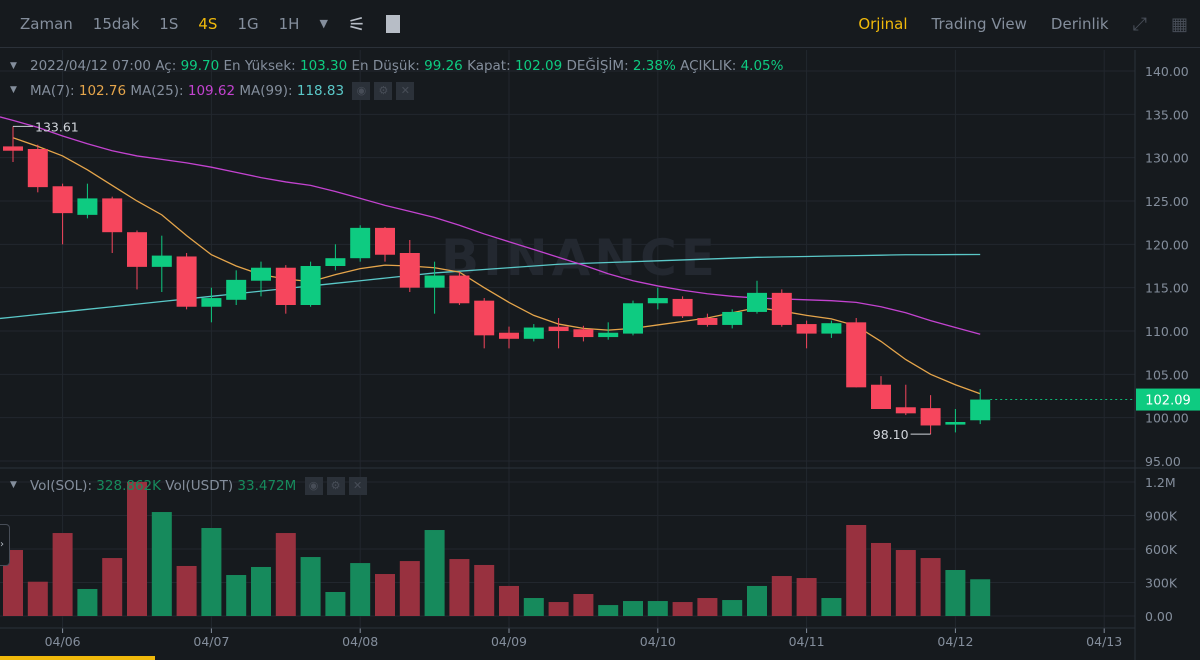 The height and width of the screenshot is (660, 1200). What do you see at coordinates (323, 23) in the screenshot?
I see `dropdown-icon: ▼` at bounding box center [323, 23].